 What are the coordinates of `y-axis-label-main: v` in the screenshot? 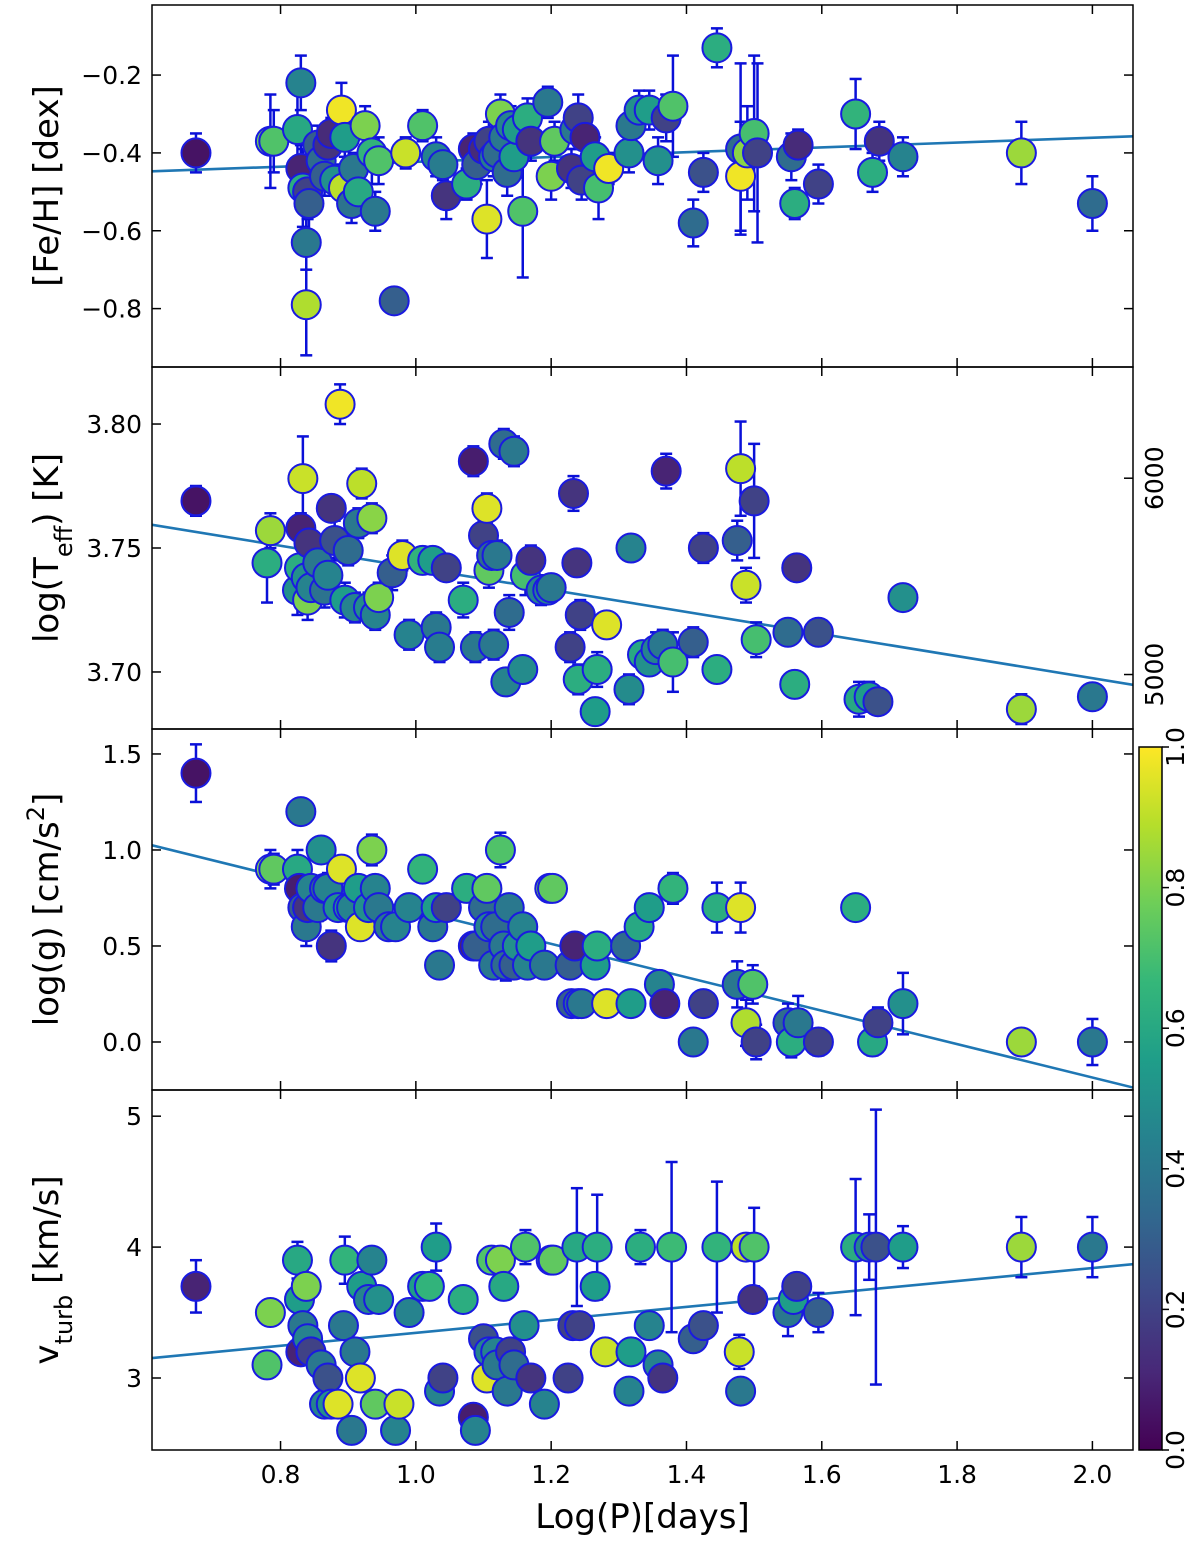 It's located at (47, 1354).